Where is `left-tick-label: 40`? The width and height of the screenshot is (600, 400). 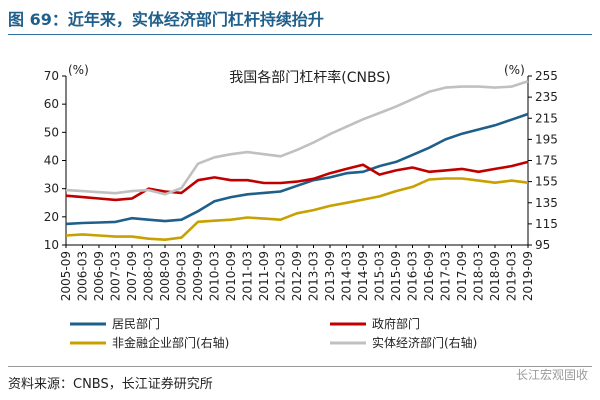
left-tick-label: 40 is located at coordinates (51, 161).